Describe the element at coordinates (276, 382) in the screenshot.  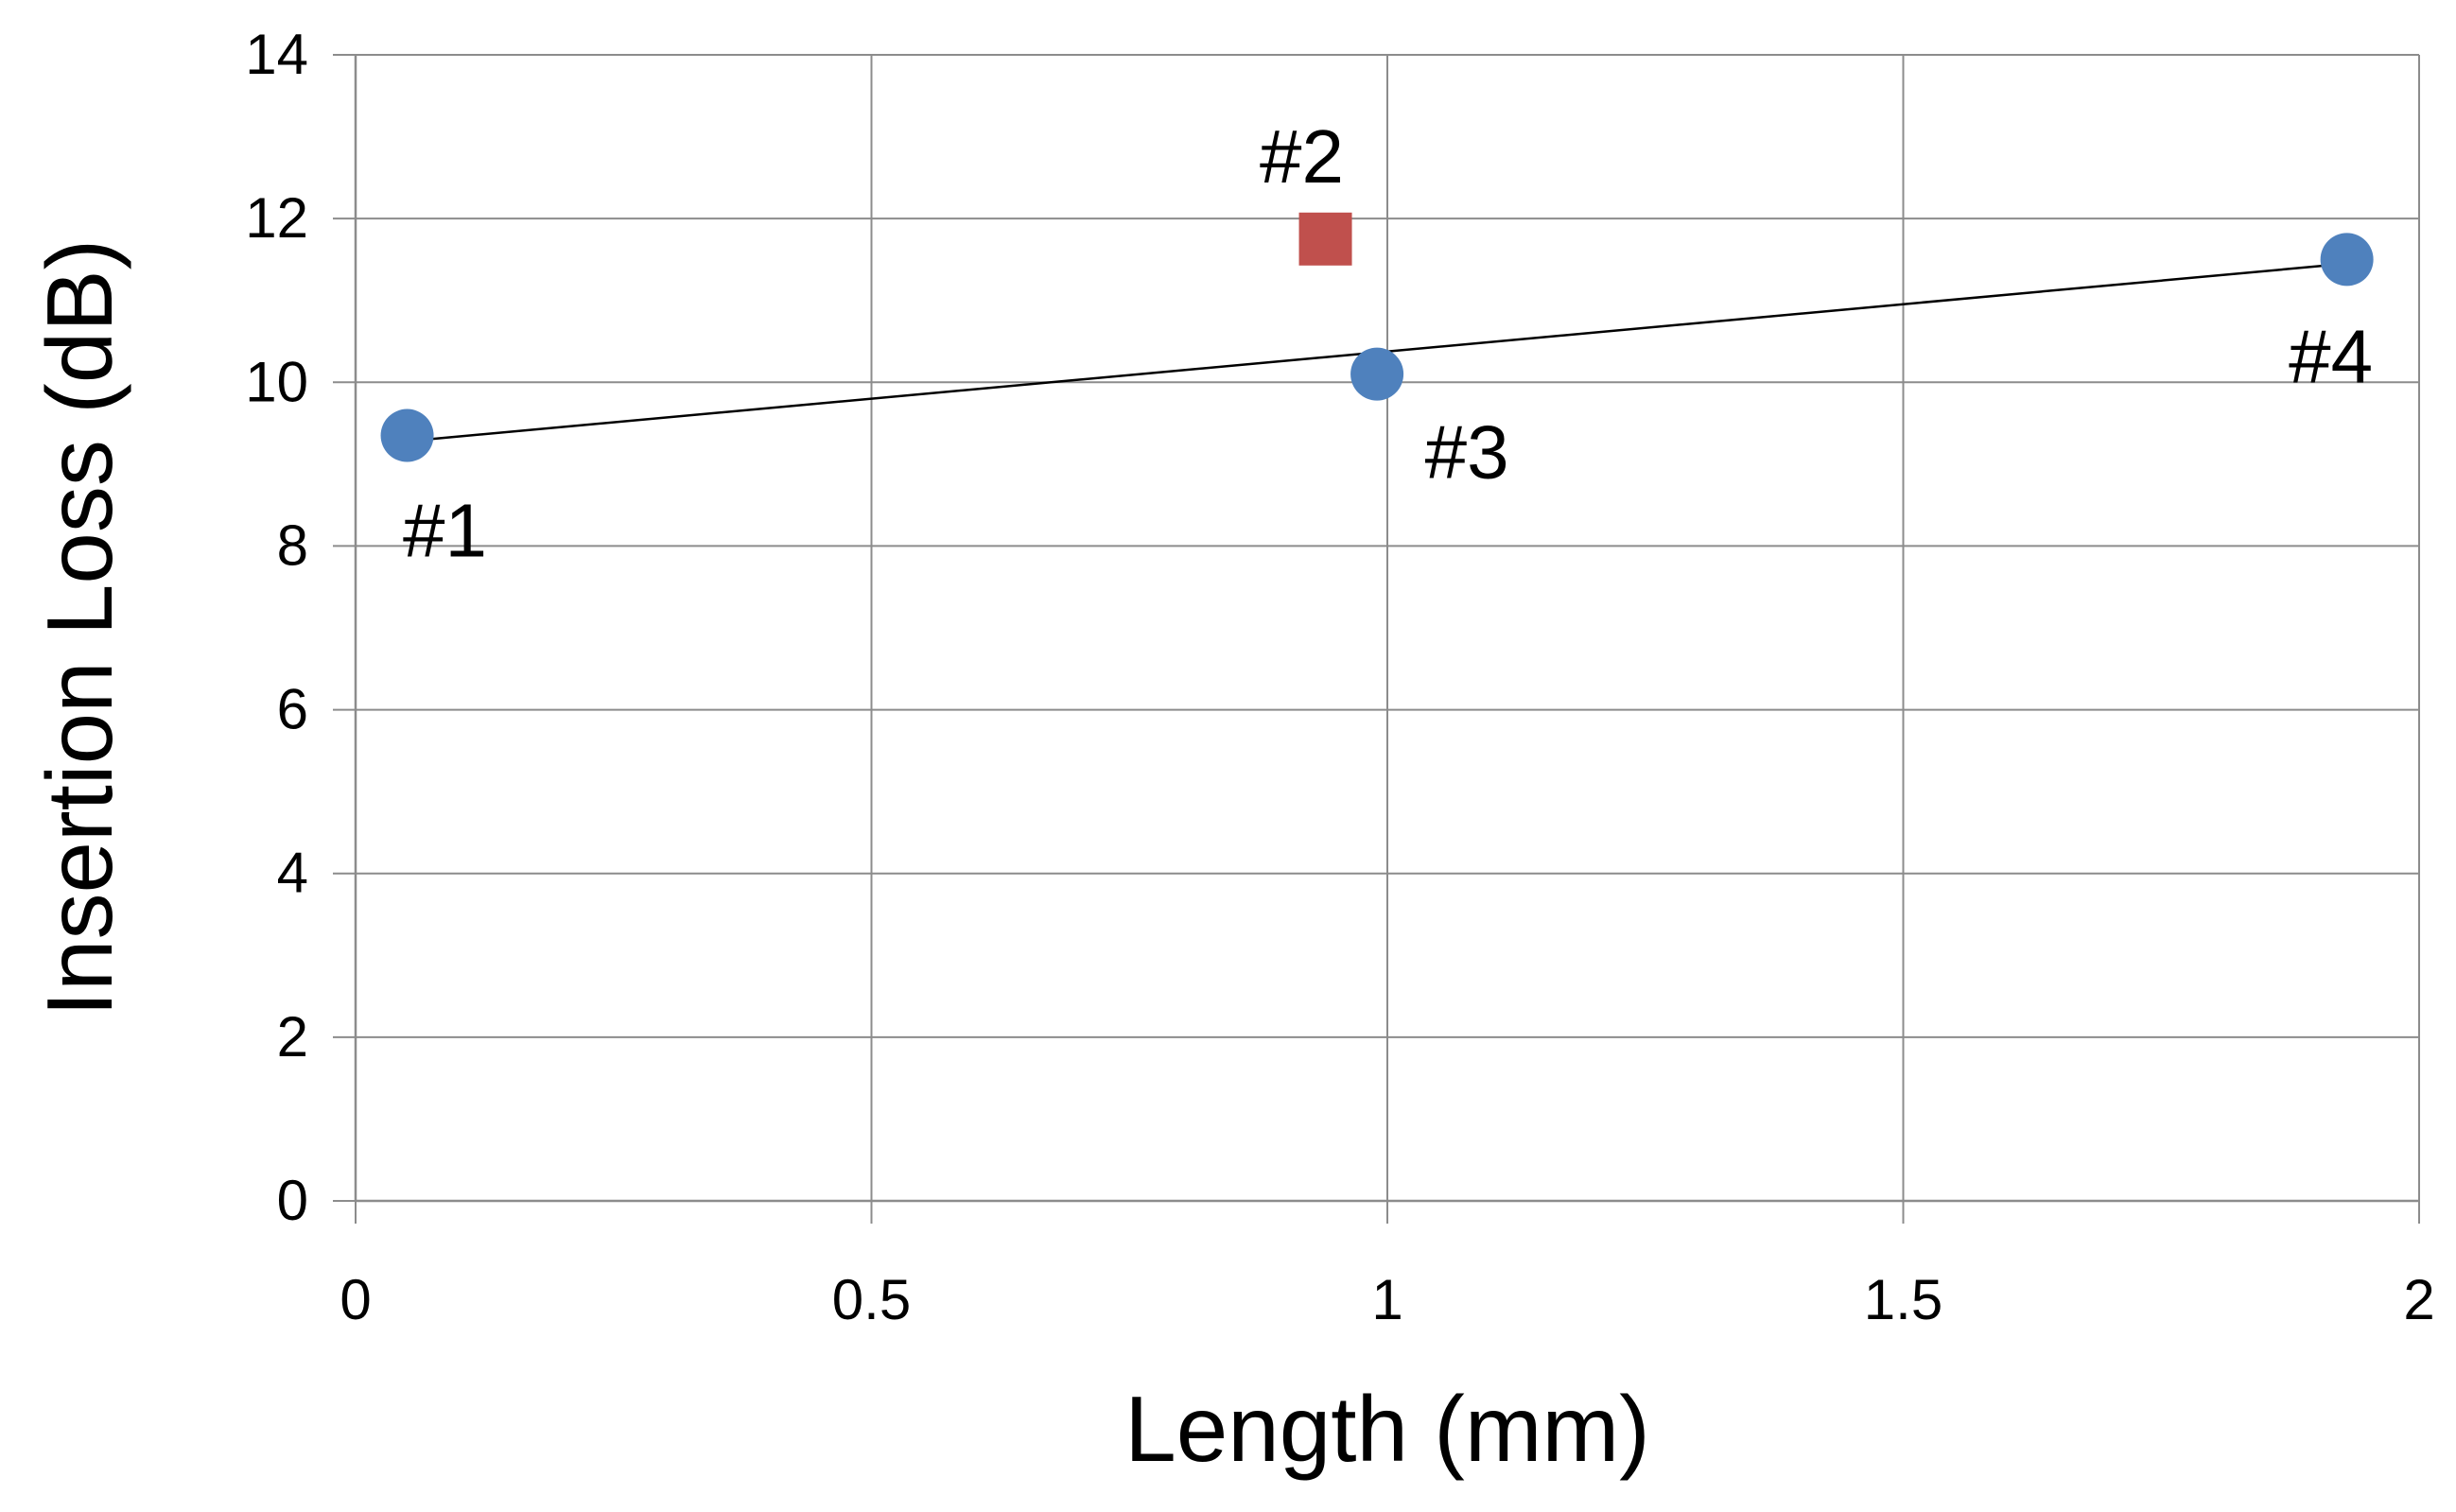
I see `y-tick-label: 10` at that location.